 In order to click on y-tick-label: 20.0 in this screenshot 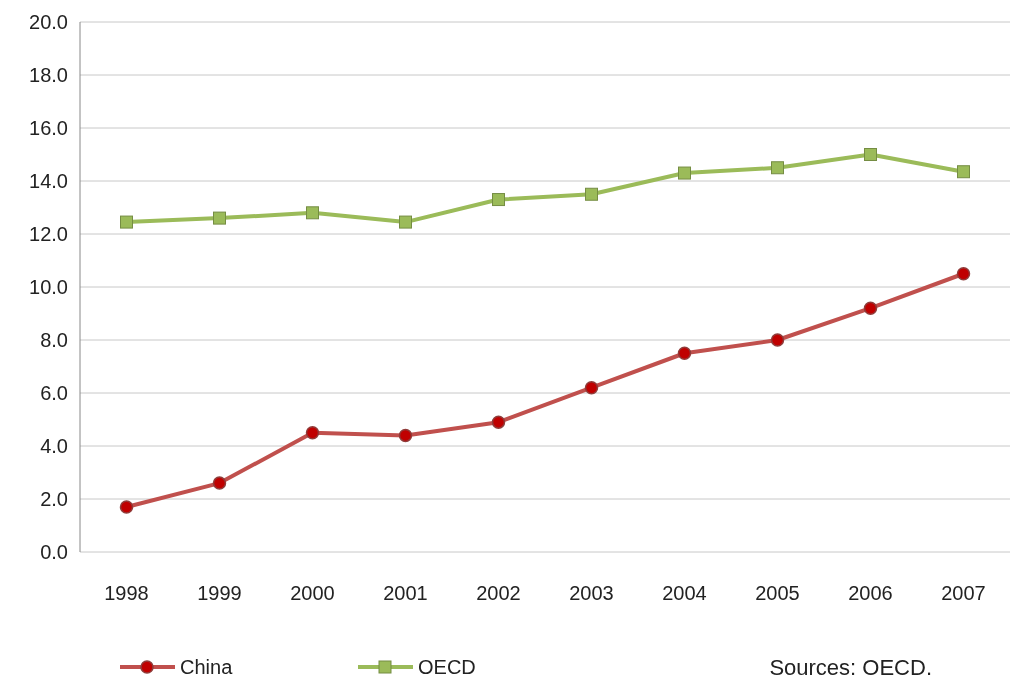, I will do `click(48, 22)`.